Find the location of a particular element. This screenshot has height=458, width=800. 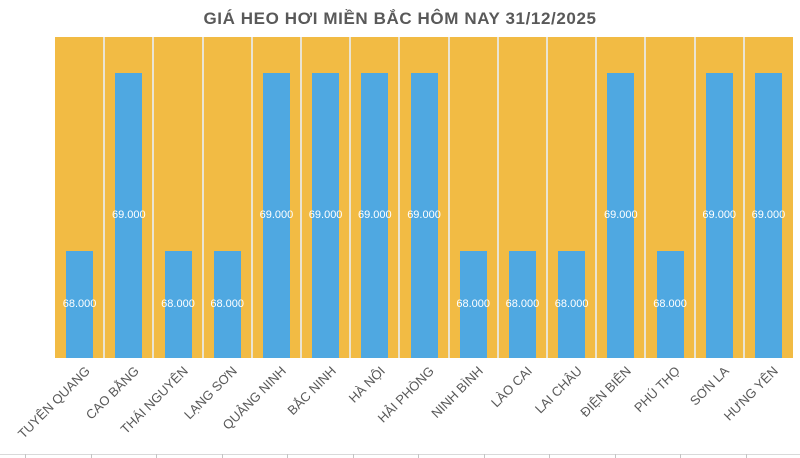

chart-title: GIÁ HEO HƠI MIỀN BẮC HÔM NAY 31/12/2025 is located at coordinates (400, 18).